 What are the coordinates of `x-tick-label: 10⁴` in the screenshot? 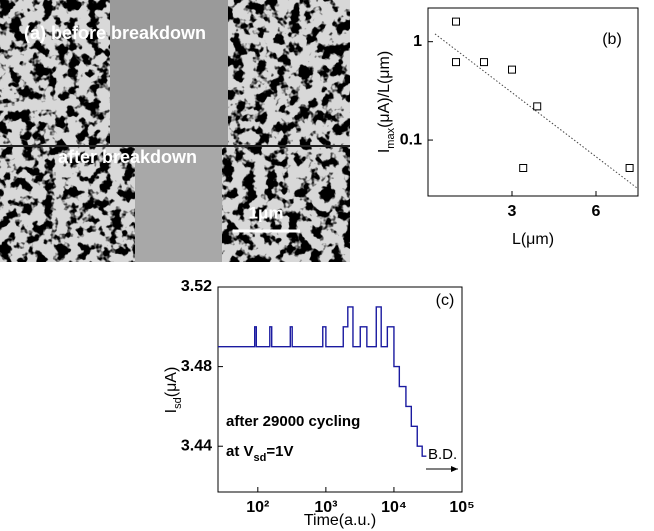 It's located at (394, 507).